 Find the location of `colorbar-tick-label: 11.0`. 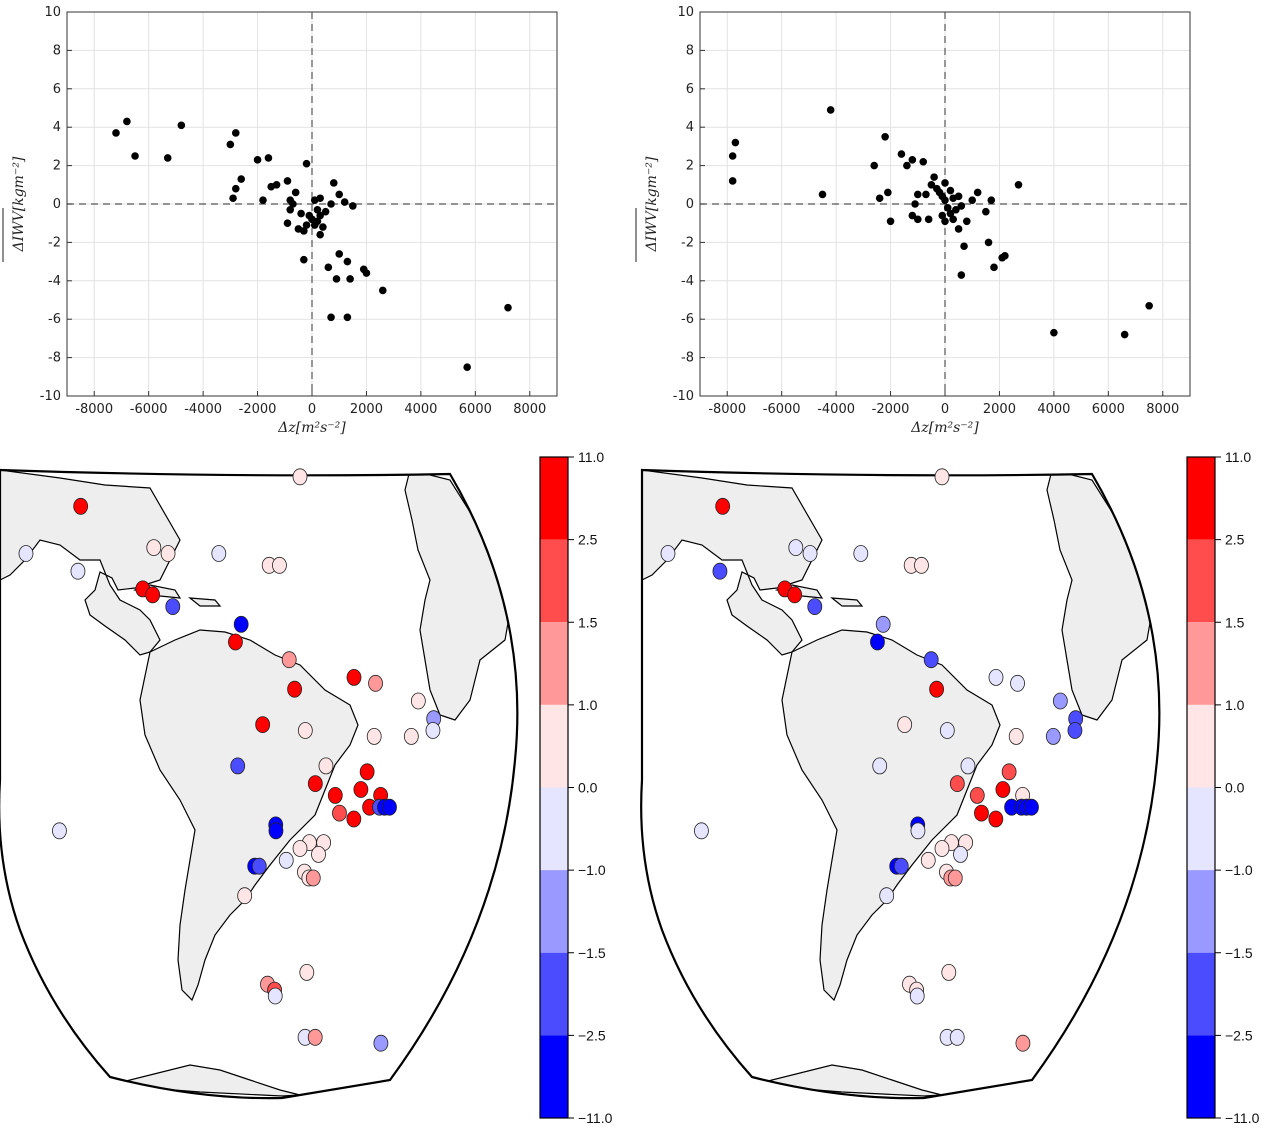

colorbar-tick-label: 11.0 is located at coordinates (1238, 457).